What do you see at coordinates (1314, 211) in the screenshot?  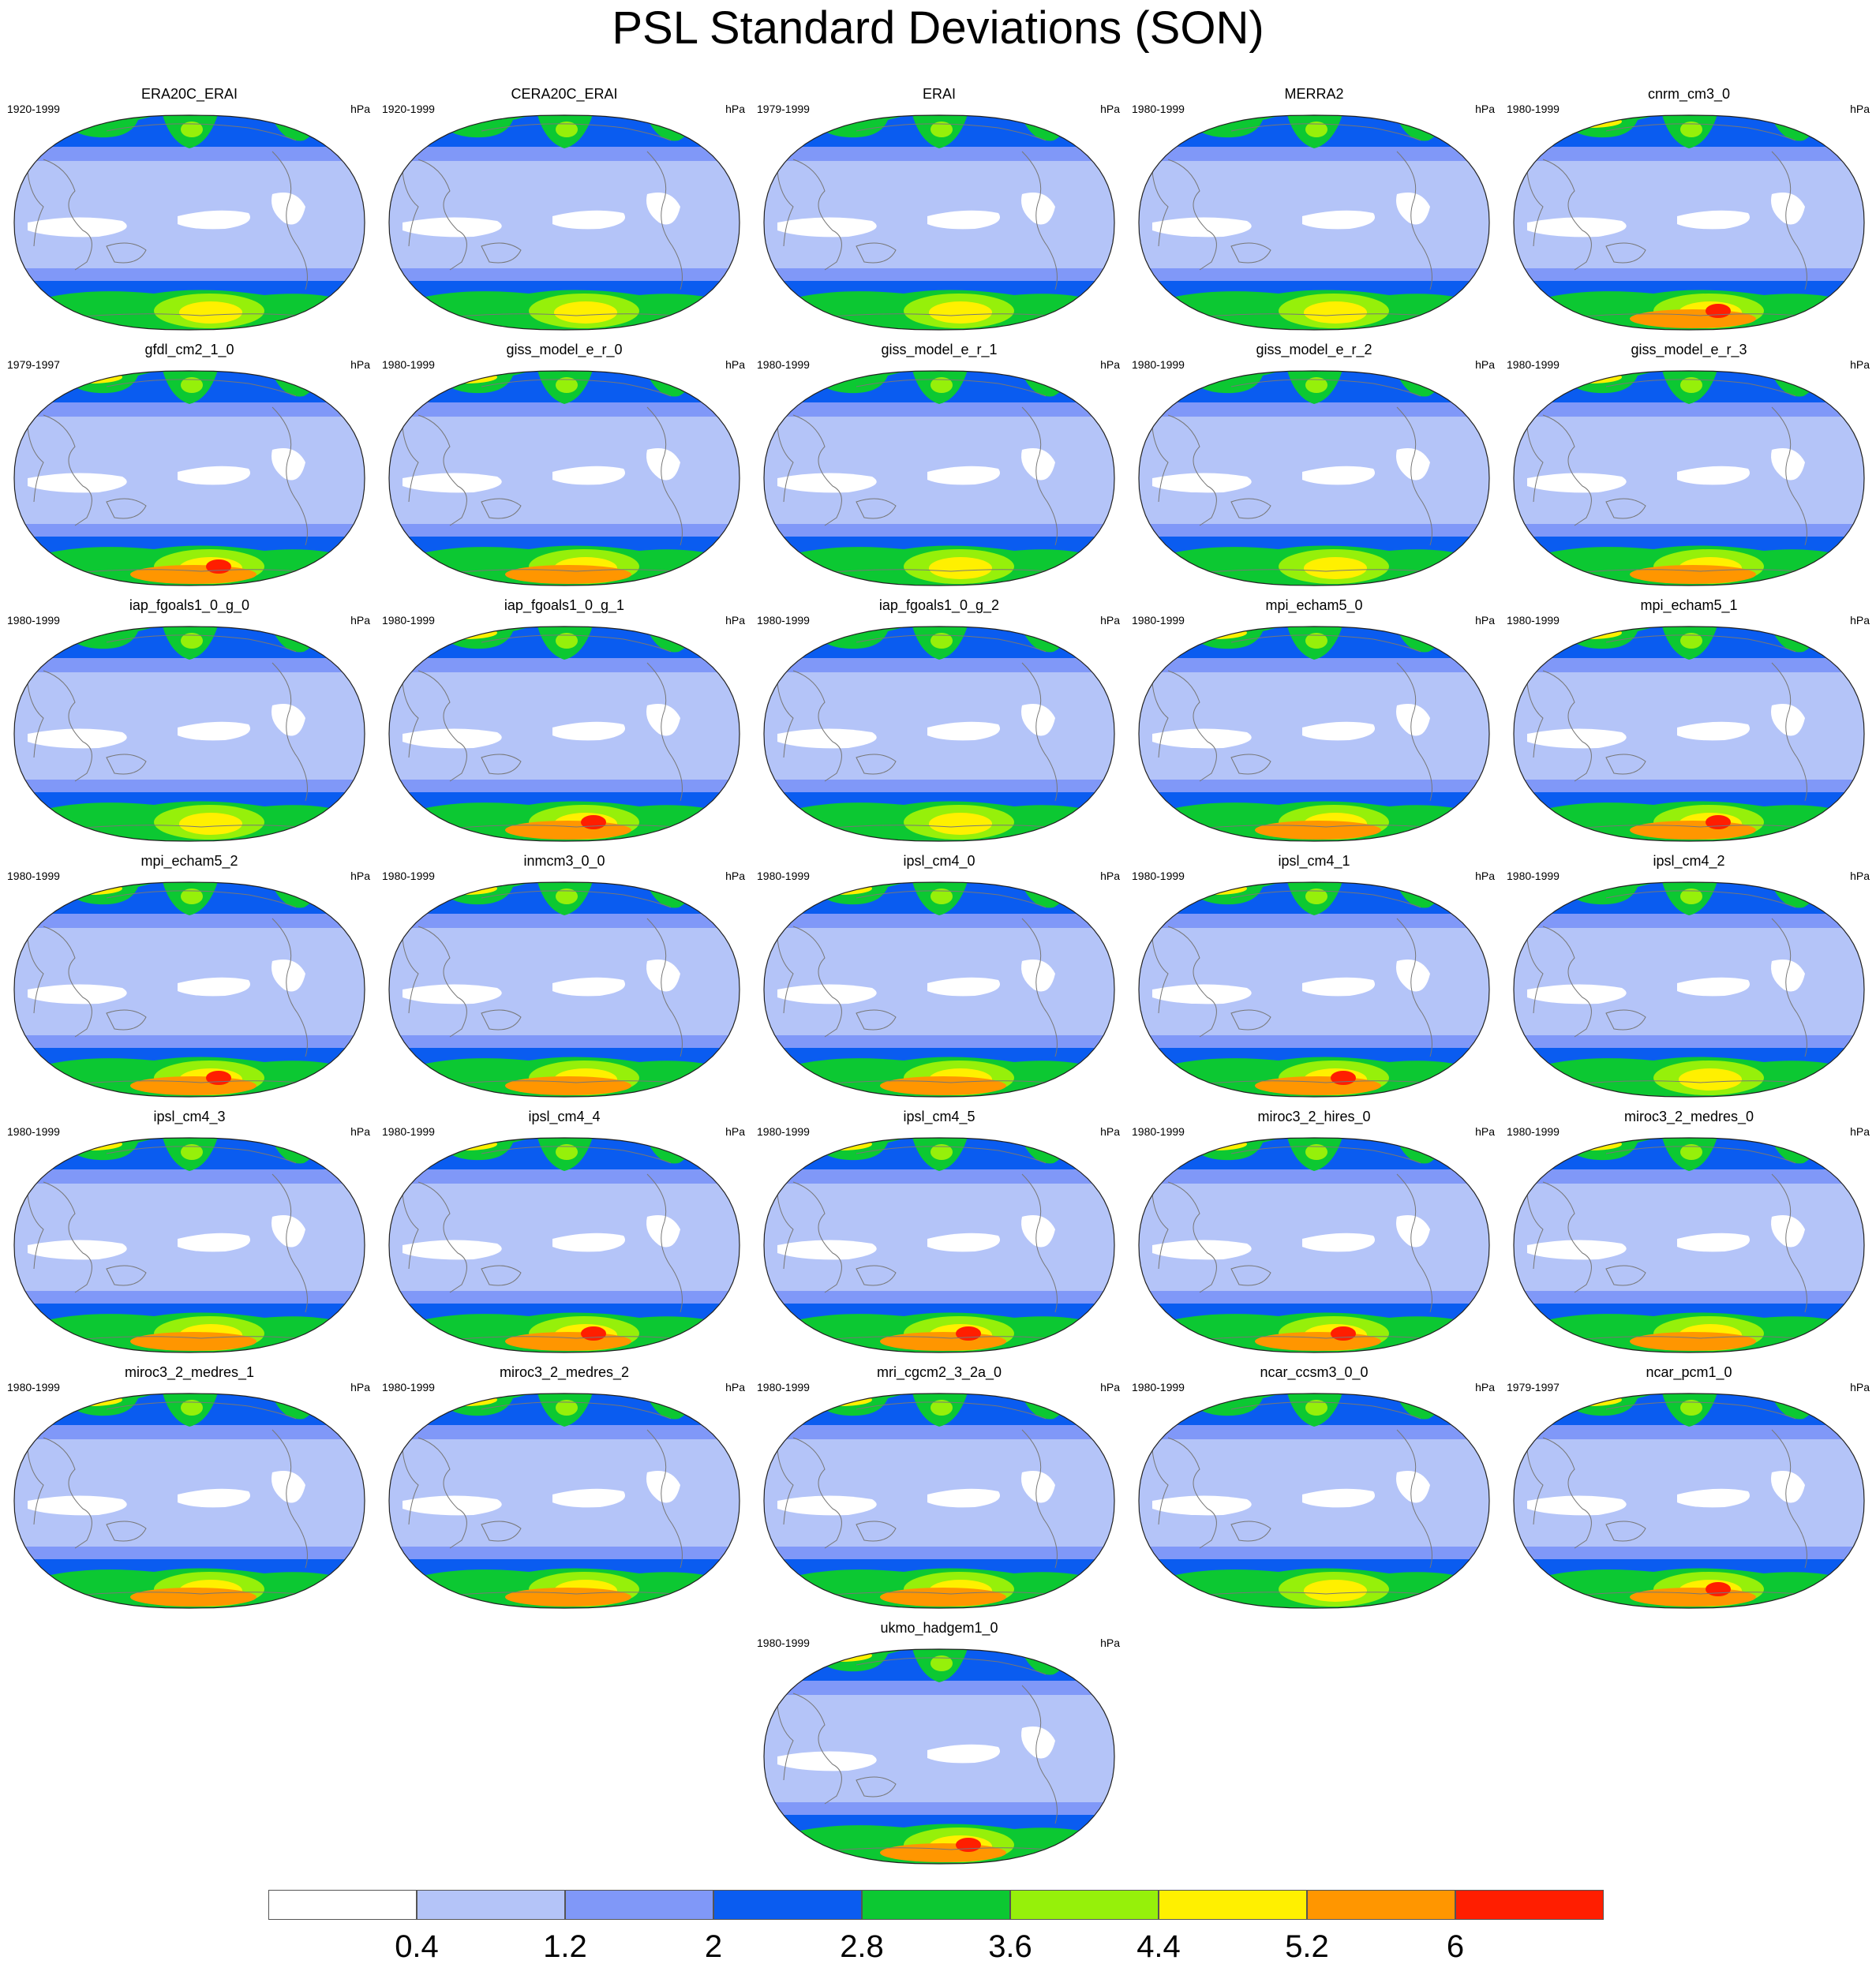 I see `map-panel: MERRA2 1980-1999 hPa` at bounding box center [1314, 211].